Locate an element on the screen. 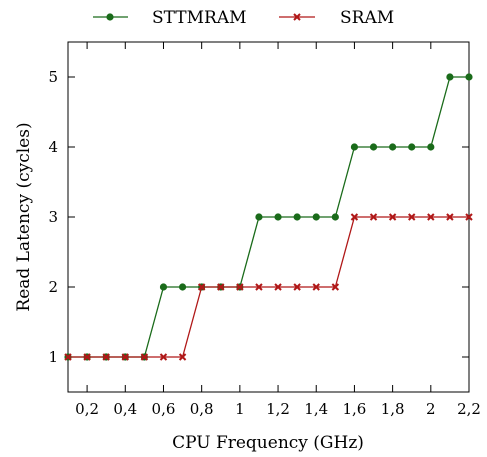 The height and width of the screenshot is (457, 487). x-tick-label: 1,4 is located at coordinates (316, 409).